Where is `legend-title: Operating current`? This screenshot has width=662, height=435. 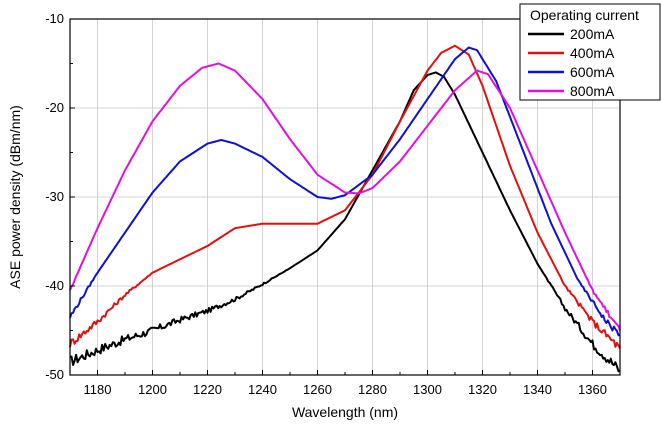
legend-title: Operating current is located at coordinates (584, 15).